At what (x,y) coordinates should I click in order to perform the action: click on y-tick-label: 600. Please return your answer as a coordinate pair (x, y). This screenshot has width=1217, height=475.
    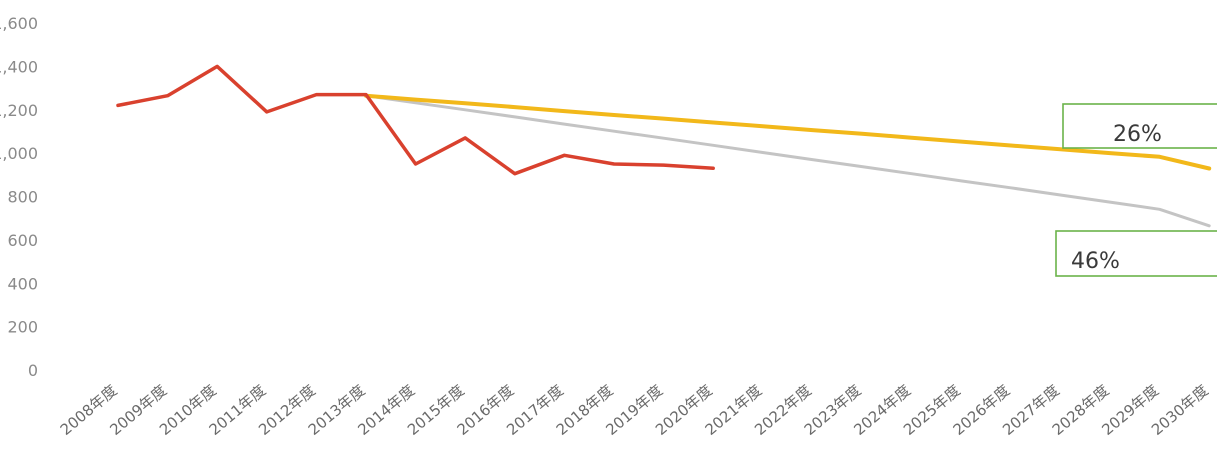
    Looking at the image, I should click on (22, 240).